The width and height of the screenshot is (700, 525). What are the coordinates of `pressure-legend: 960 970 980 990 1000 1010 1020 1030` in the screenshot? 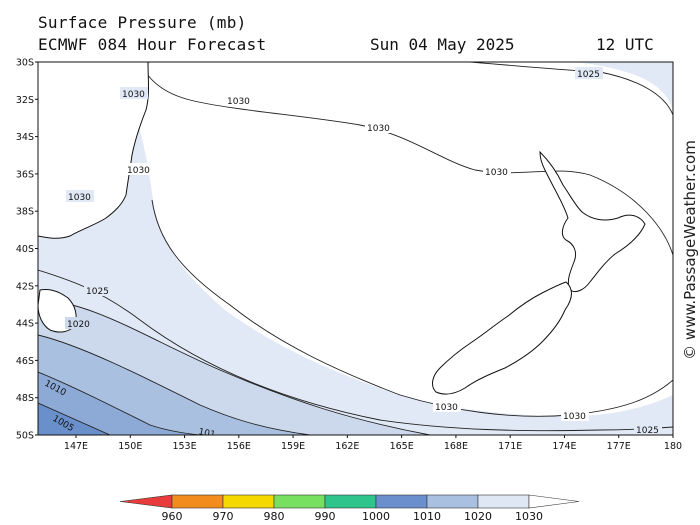 It's located at (349, 508).